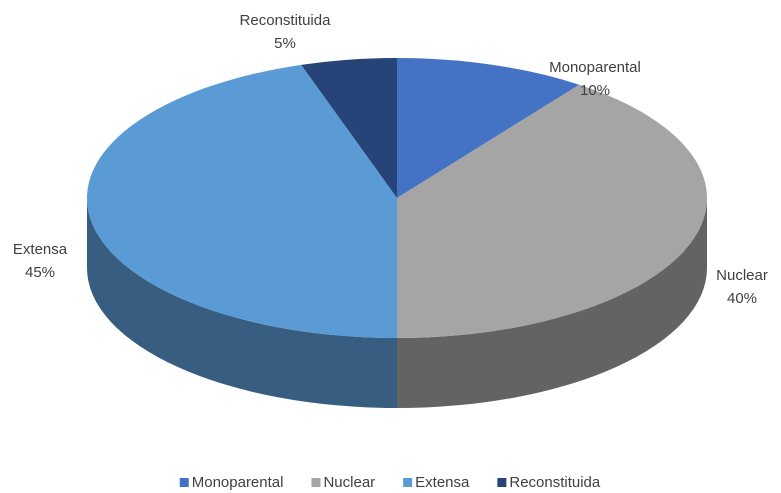  What do you see at coordinates (595, 90) in the screenshot?
I see `data-label-value: 10%` at bounding box center [595, 90].